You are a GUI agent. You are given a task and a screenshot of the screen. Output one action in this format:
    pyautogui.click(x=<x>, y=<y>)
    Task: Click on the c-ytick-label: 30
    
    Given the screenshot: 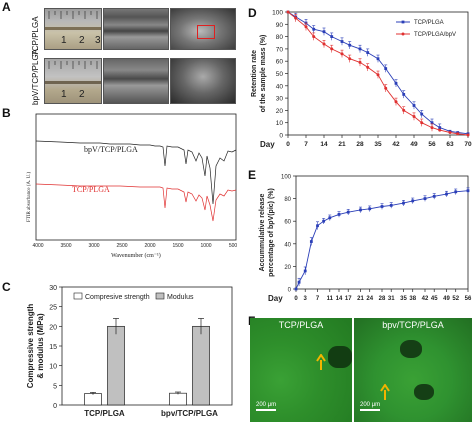 What is the action you would take?
    pyautogui.click(x=53, y=288)
    